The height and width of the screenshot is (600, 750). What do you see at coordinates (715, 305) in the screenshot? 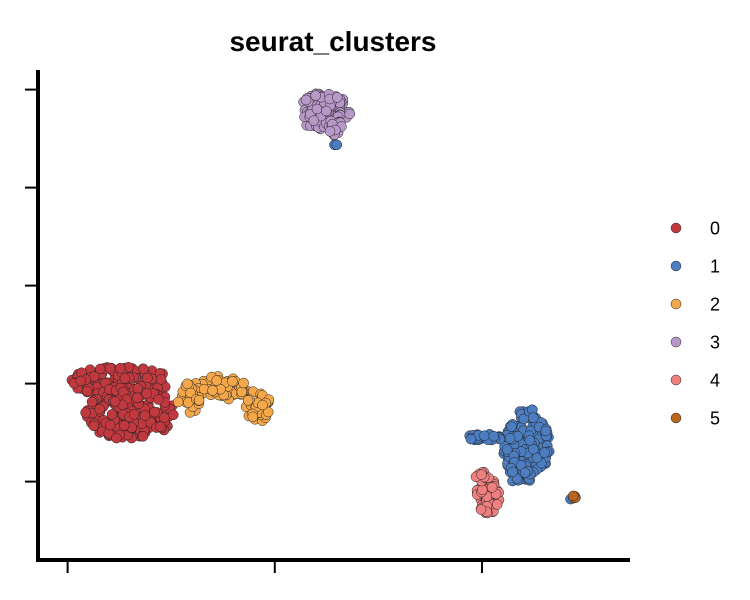
I see `legend-label: 2` at bounding box center [715, 305].